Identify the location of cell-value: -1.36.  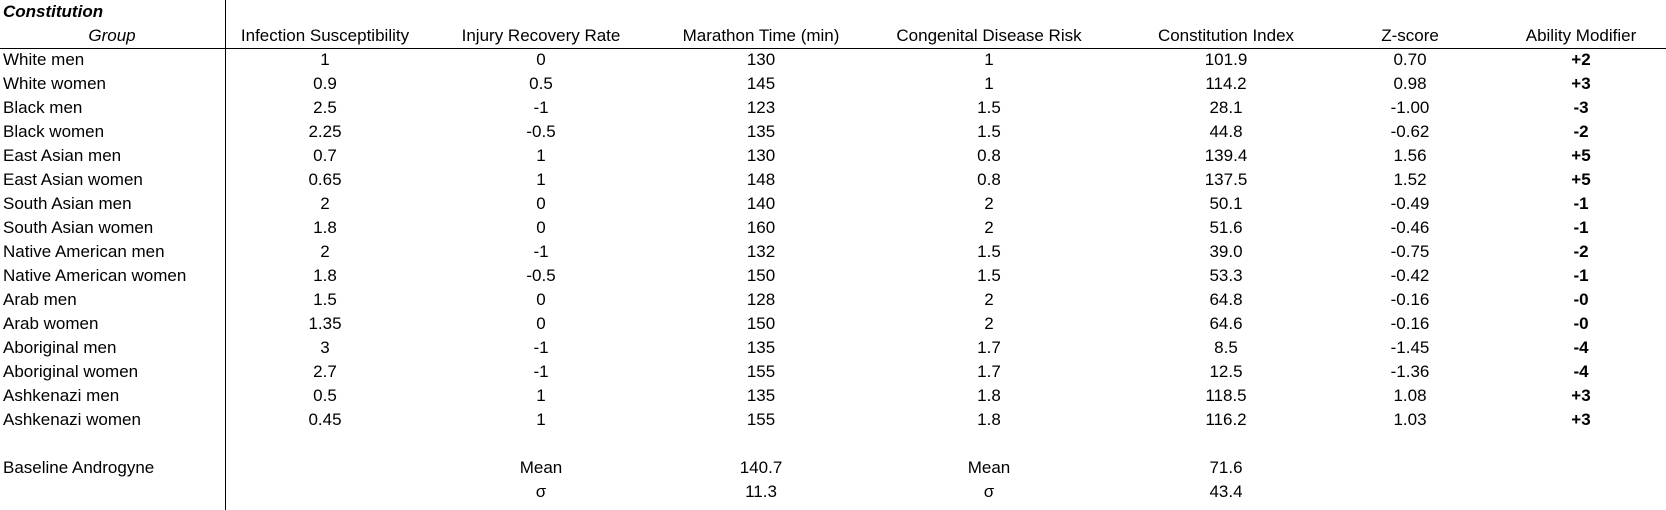
(1410, 371).